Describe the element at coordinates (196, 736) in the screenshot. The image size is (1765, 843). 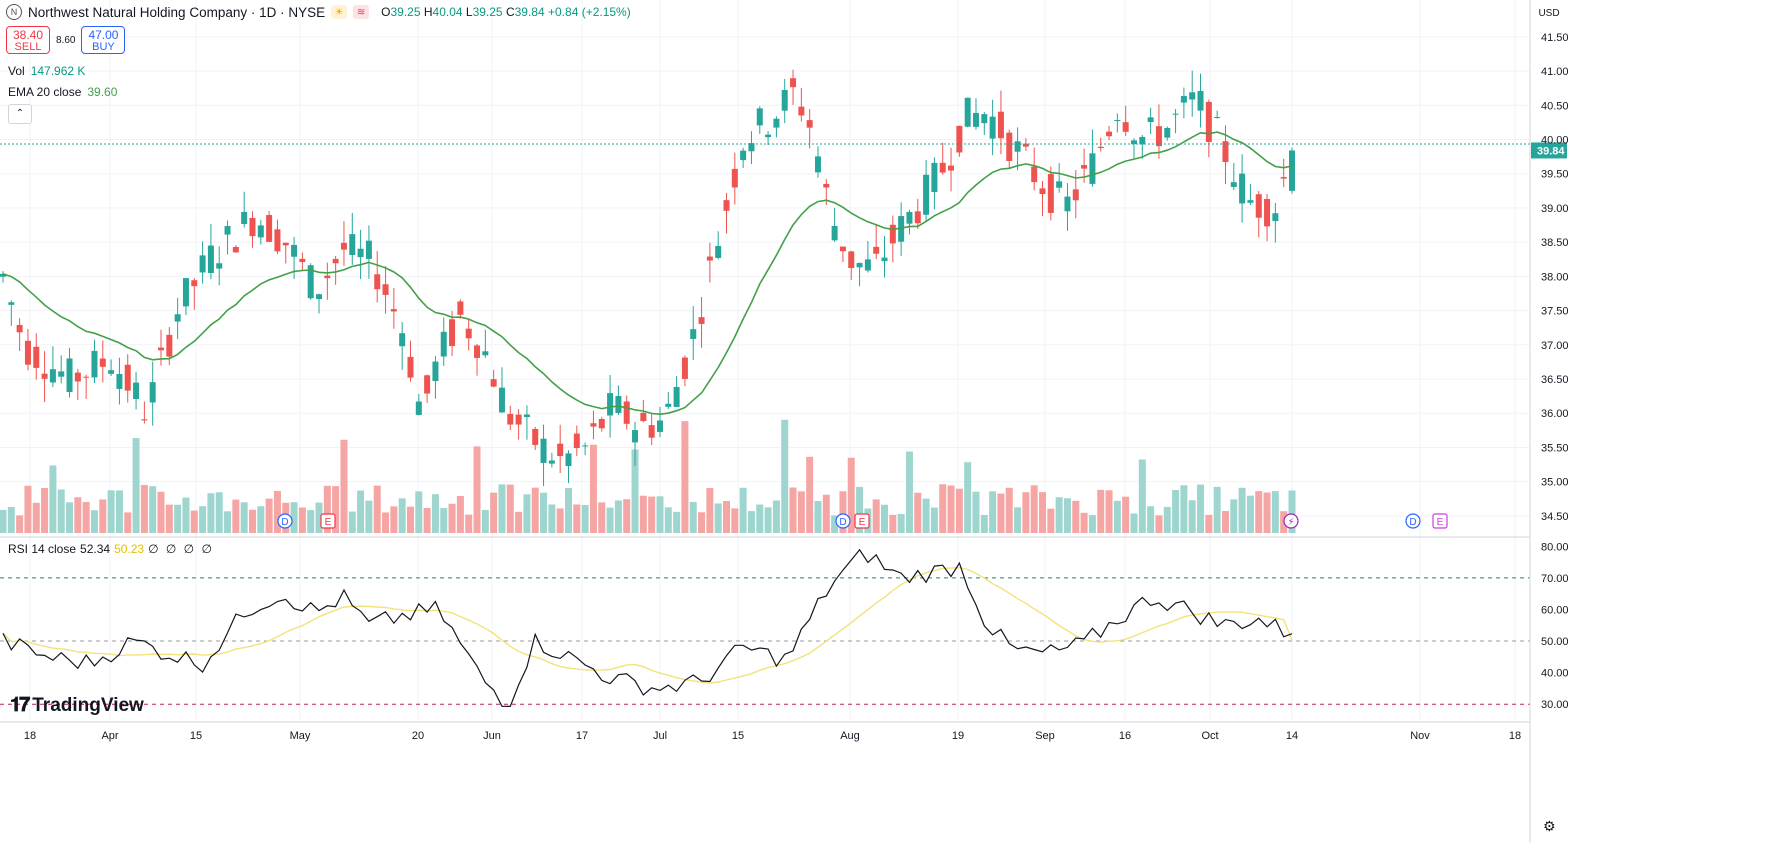
I see `time-tick-label: 15` at that location.